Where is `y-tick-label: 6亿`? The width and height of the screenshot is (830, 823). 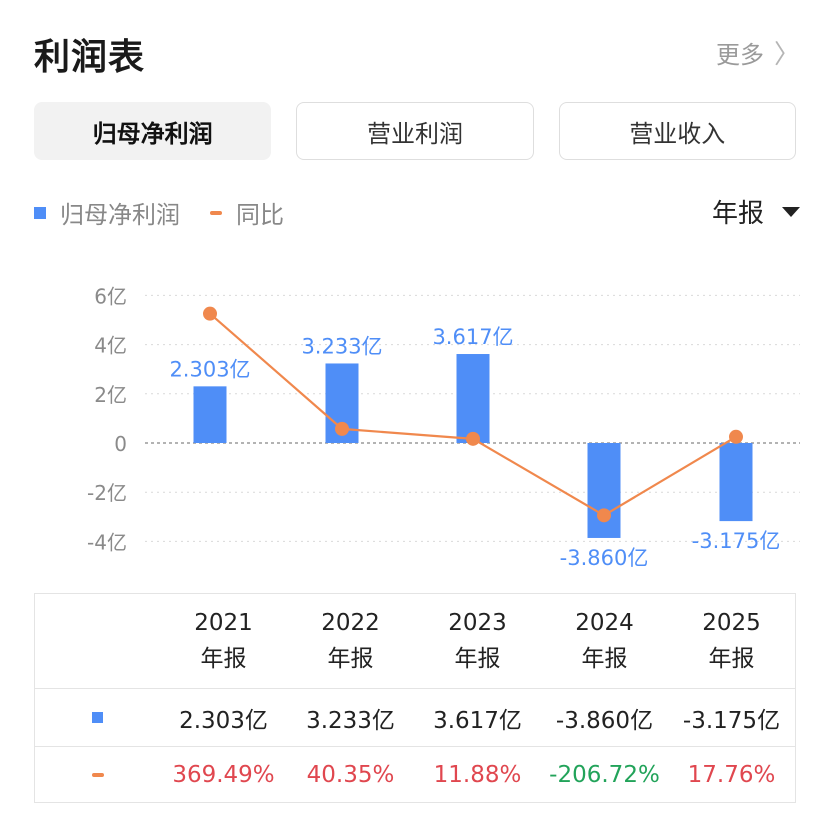
y-tick-label: 6亿 is located at coordinates (110, 296).